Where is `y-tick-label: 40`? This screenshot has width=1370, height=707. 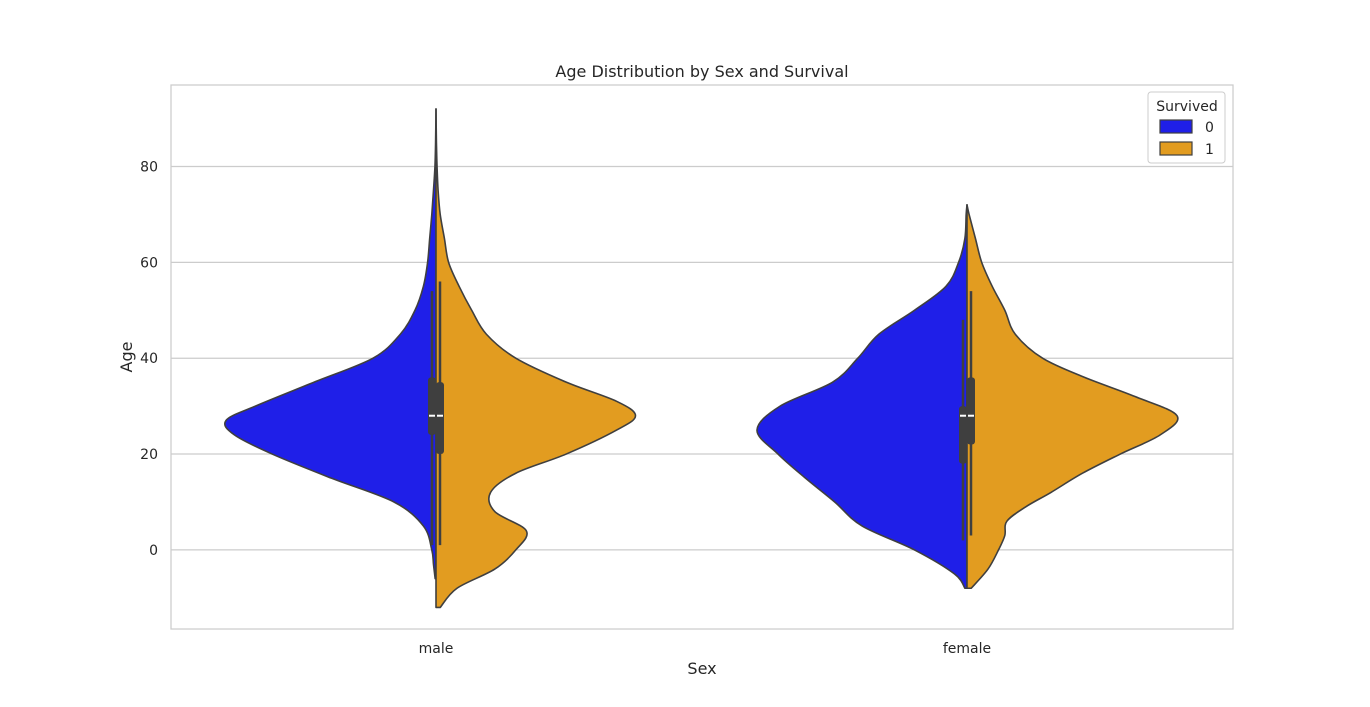 y-tick-label: 40 is located at coordinates (149, 359).